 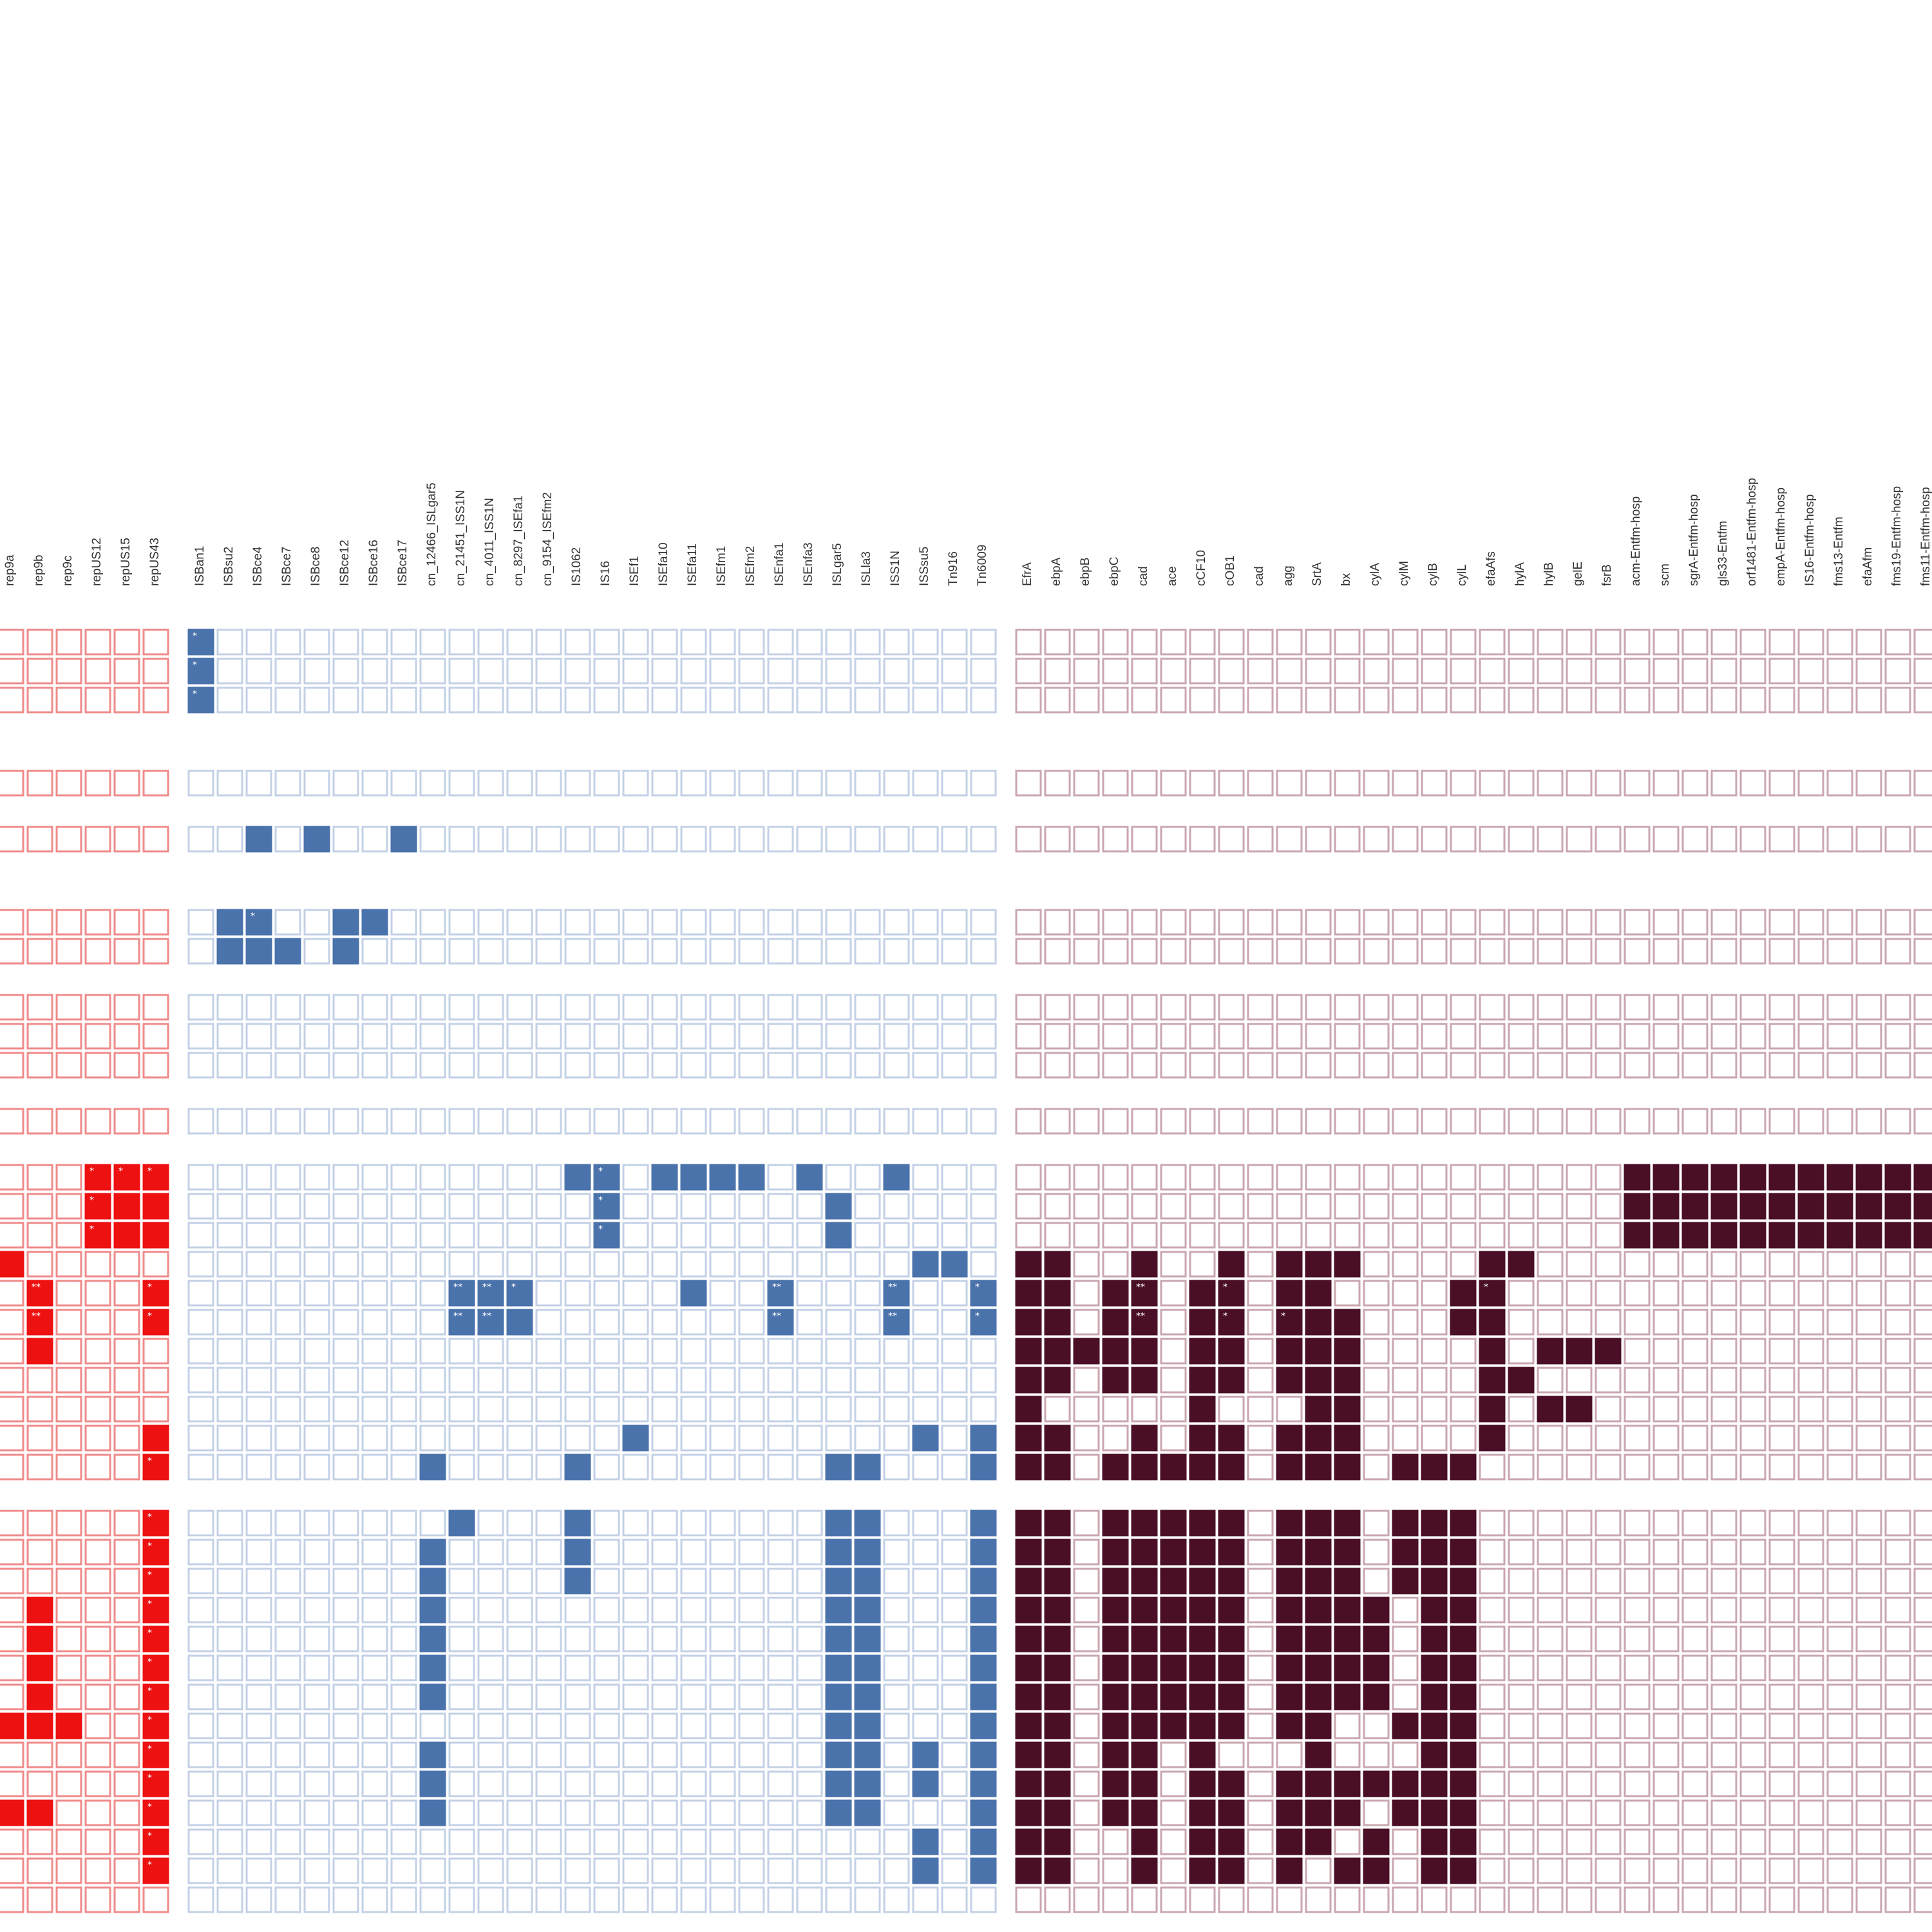 What do you see at coordinates (403, 563) in the screenshot?
I see `column-label: ISBce17` at bounding box center [403, 563].